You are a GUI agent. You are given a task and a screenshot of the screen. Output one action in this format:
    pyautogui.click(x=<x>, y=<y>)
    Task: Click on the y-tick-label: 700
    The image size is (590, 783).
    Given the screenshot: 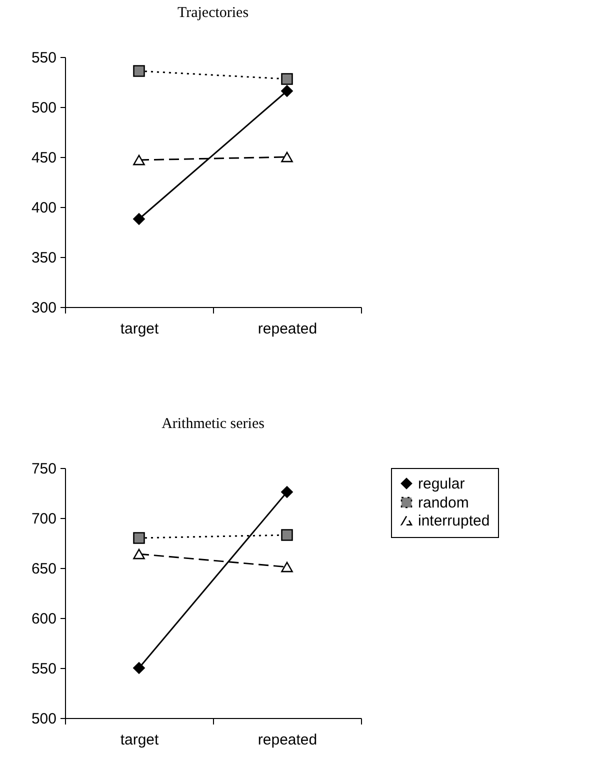 What is the action you would take?
    pyautogui.click(x=43, y=519)
    